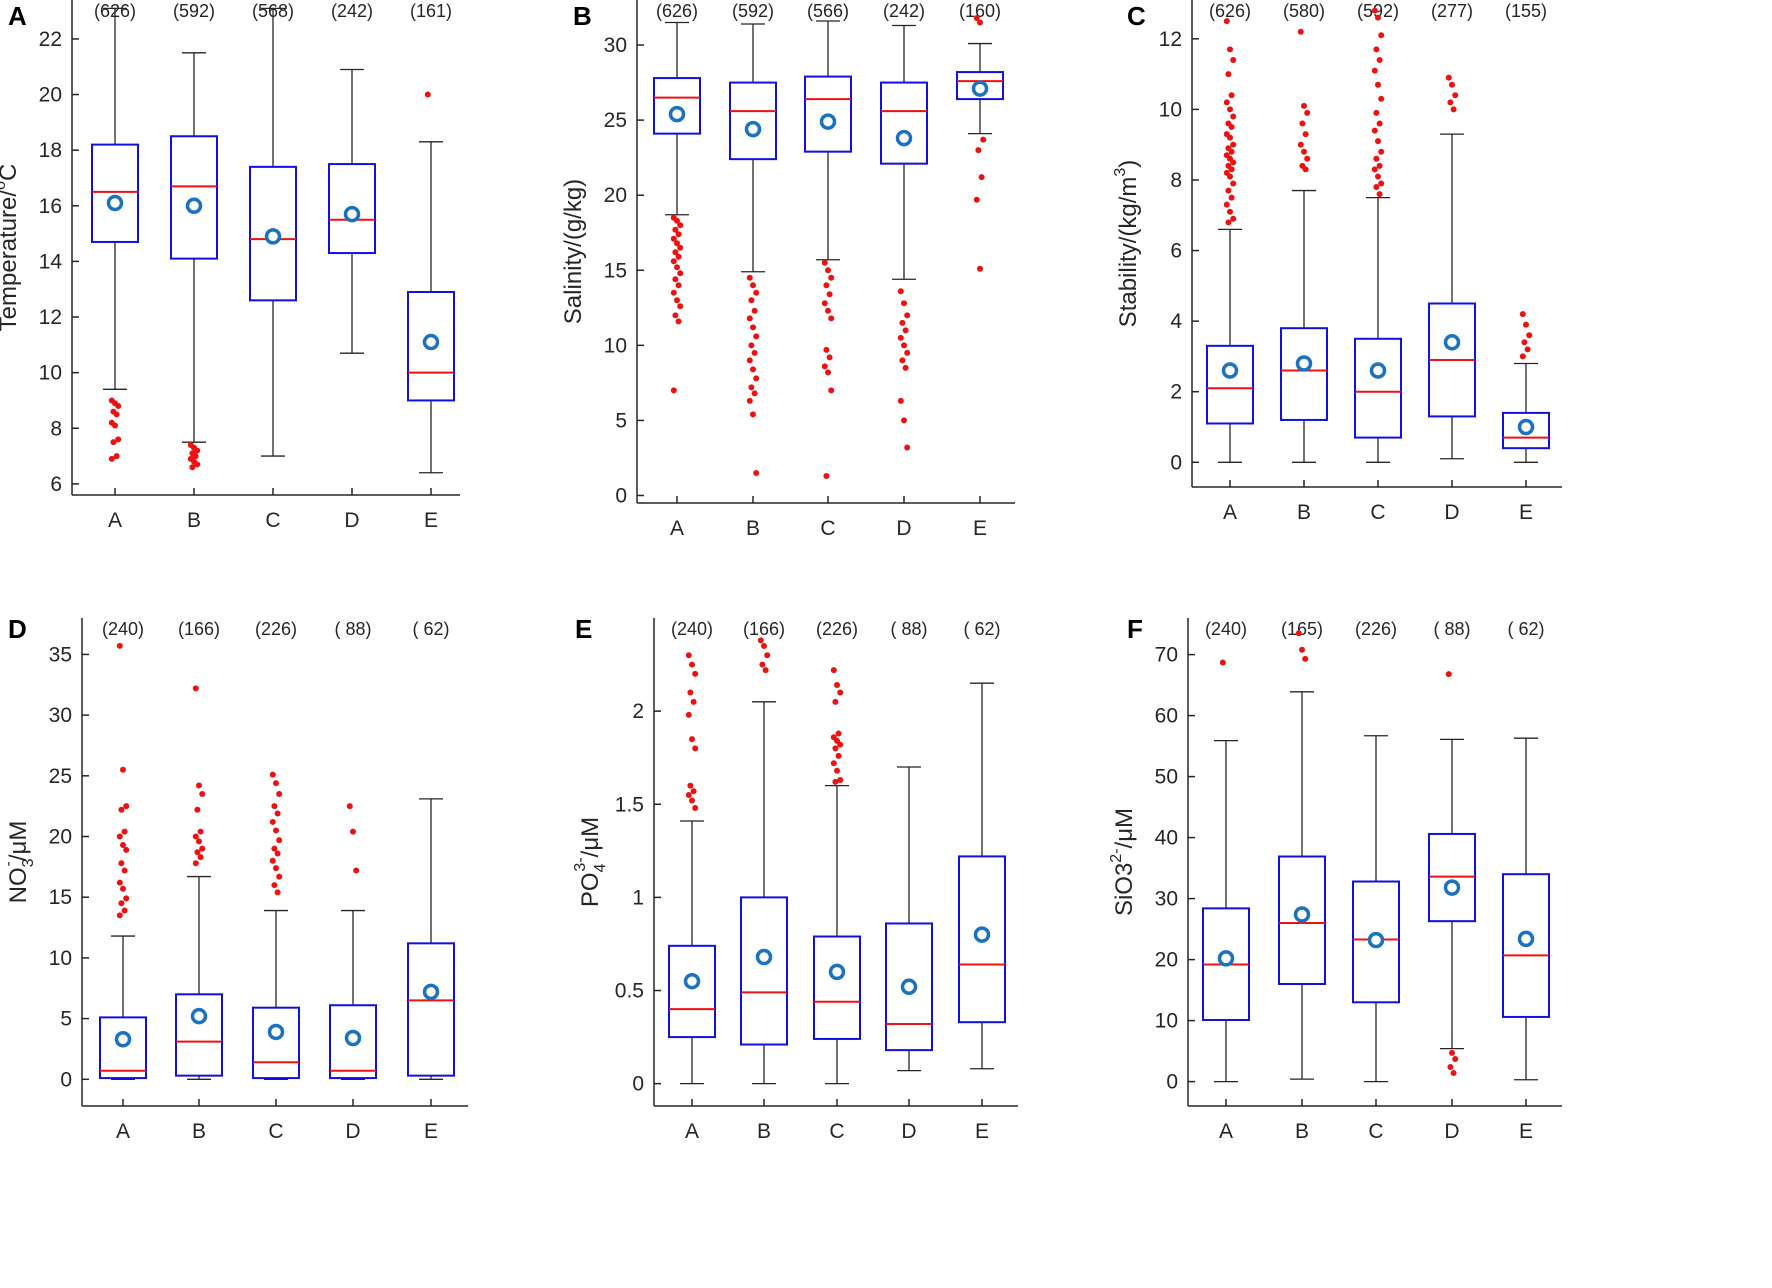  What do you see at coordinates (56, 484) in the screenshot?
I see `y-tick-label: 6` at bounding box center [56, 484].